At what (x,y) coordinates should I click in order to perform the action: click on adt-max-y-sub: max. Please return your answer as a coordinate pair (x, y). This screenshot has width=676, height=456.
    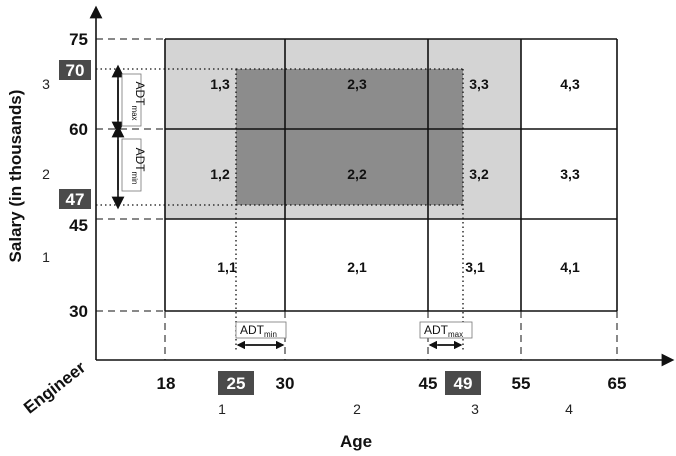
    Looking at the image, I should click on (134, 112).